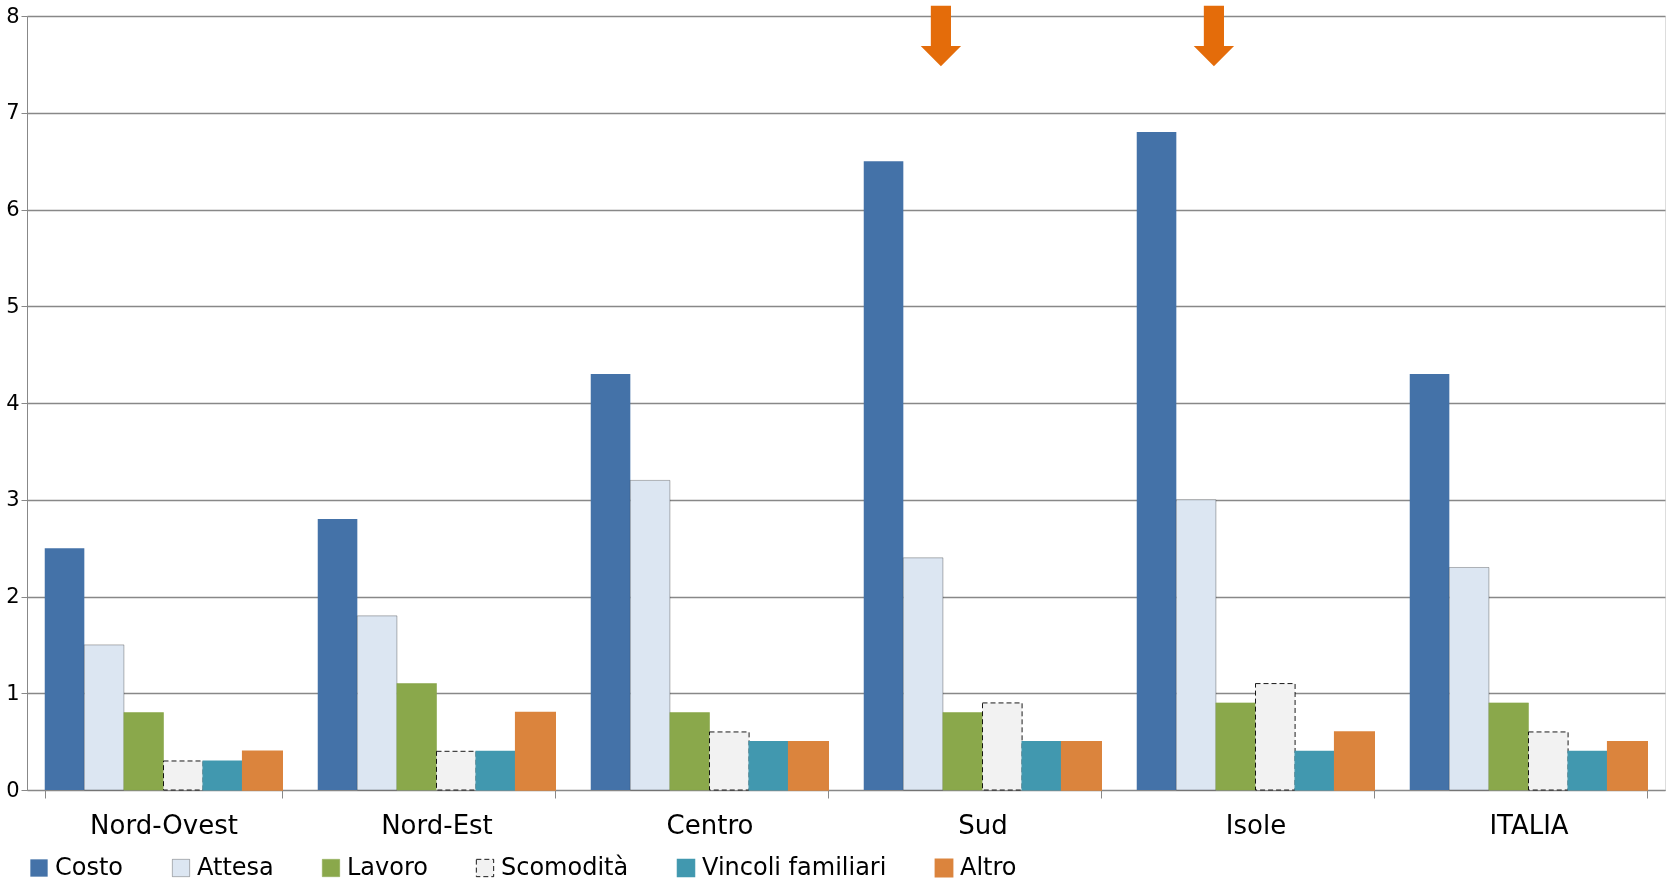  What do you see at coordinates (13, 789) in the screenshot?
I see `y-tick-label: 0` at bounding box center [13, 789].